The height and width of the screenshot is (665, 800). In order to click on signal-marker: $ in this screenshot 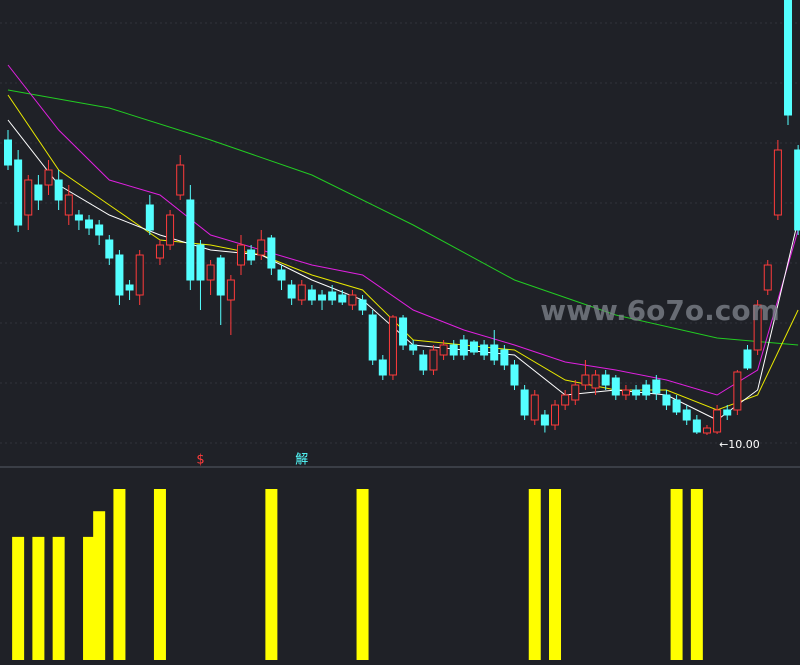, I will do `click(200, 460)`.